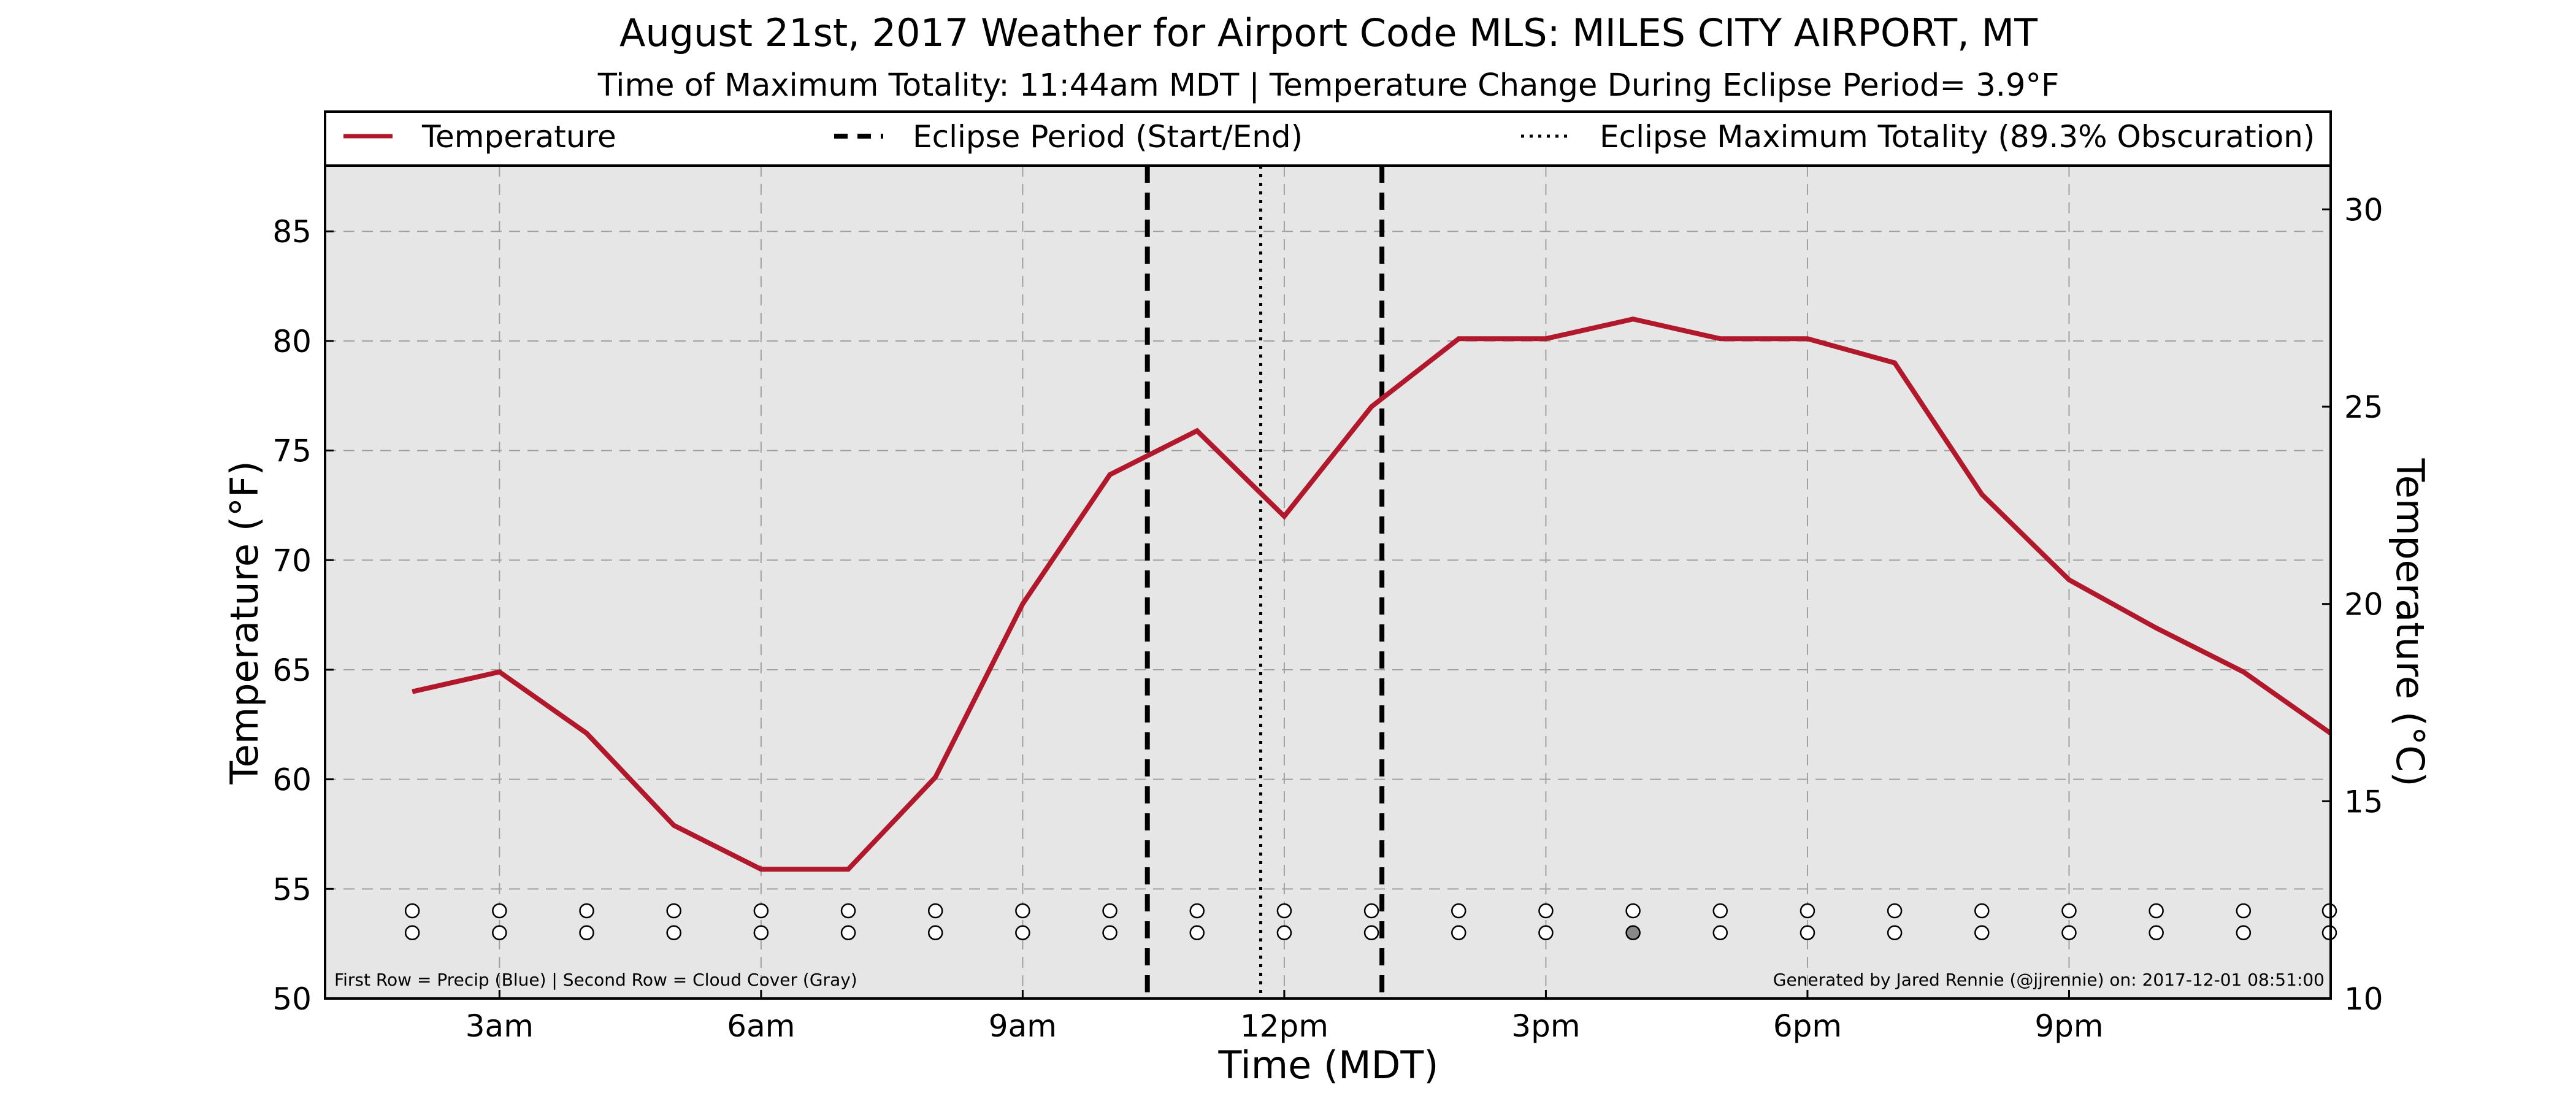 This screenshot has width=2576, height=1104. Describe the element at coordinates (518, 137) in the screenshot. I see `legend-temperature-label: Temperature` at that location.